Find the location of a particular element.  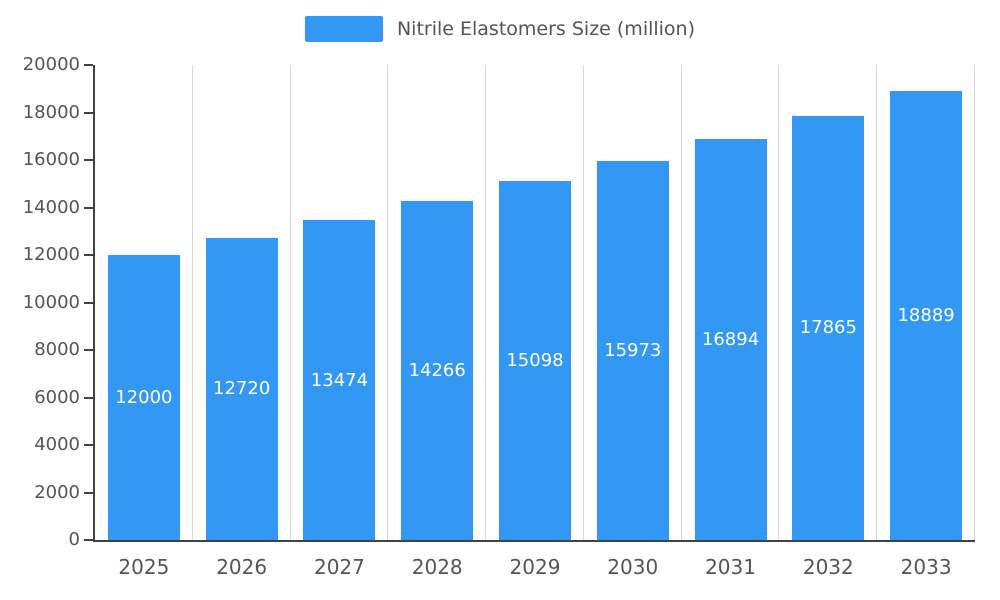

bar-2029: 15098 is located at coordinates (535, 360).